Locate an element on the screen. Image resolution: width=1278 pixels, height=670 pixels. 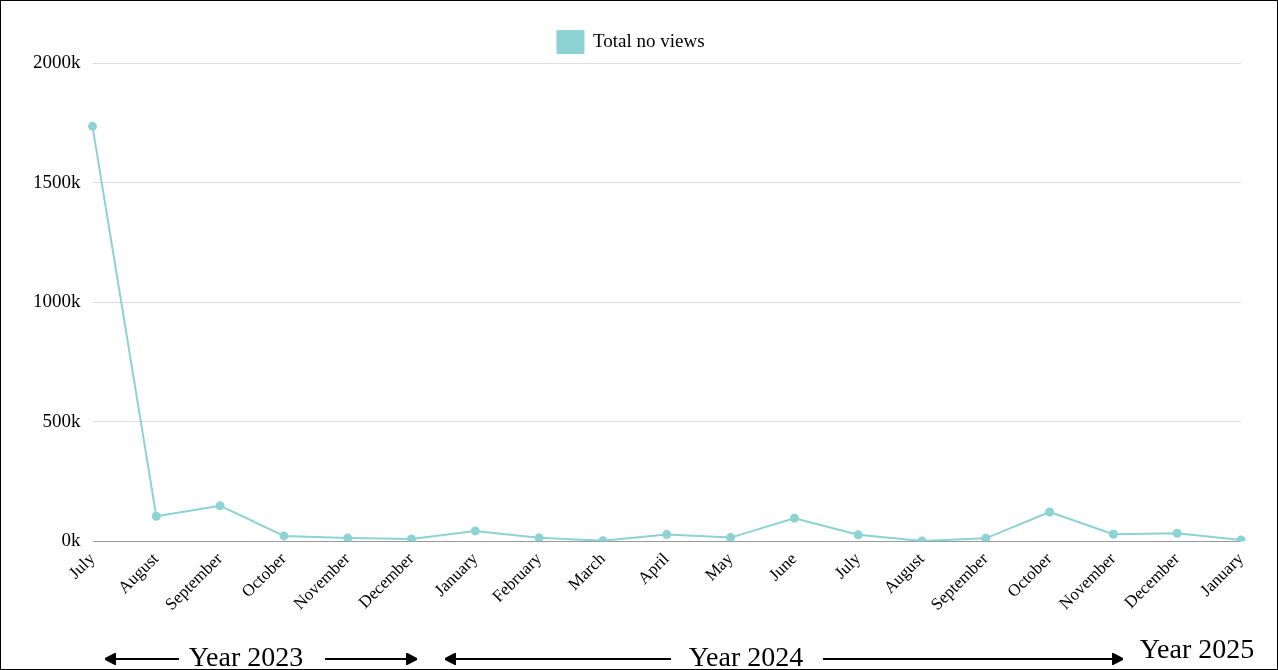
y-tick-label: 1500k is located at coordinates (57, 181).